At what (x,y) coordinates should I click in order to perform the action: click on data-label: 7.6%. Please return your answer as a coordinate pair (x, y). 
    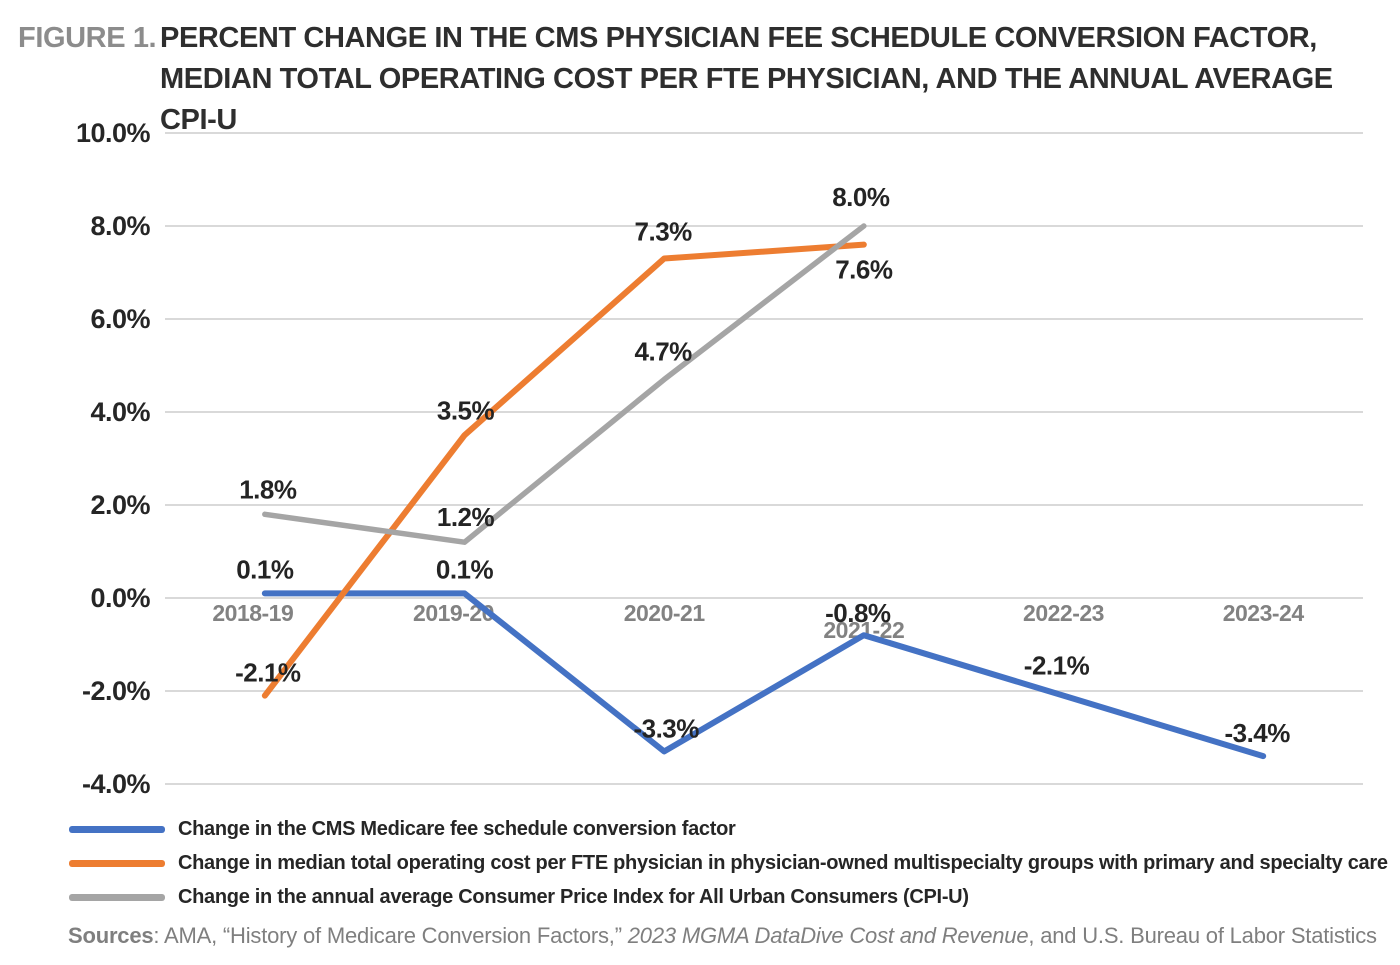
    Looking at the image, I should click on (864, 270).